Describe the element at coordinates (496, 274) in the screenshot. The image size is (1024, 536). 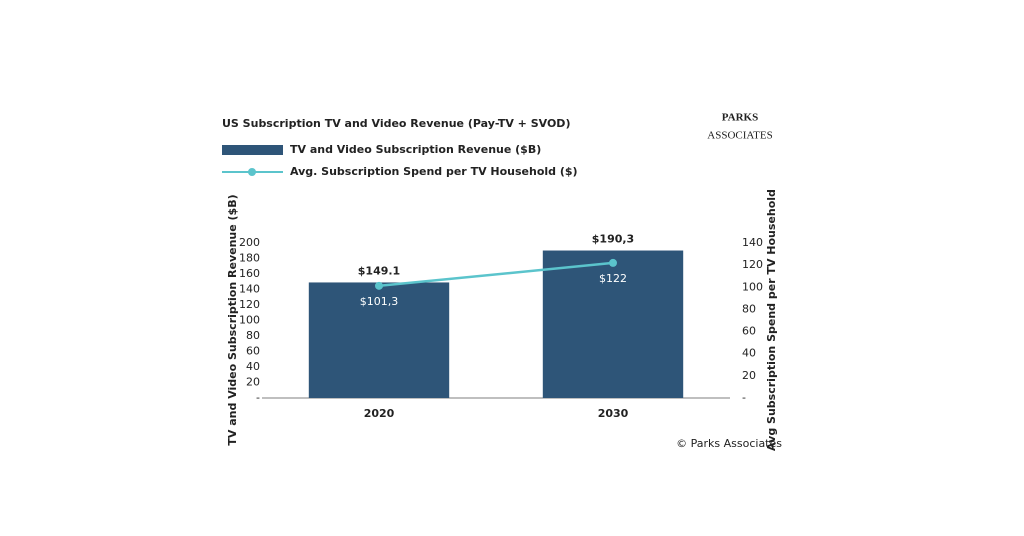
I see `line` at that location.